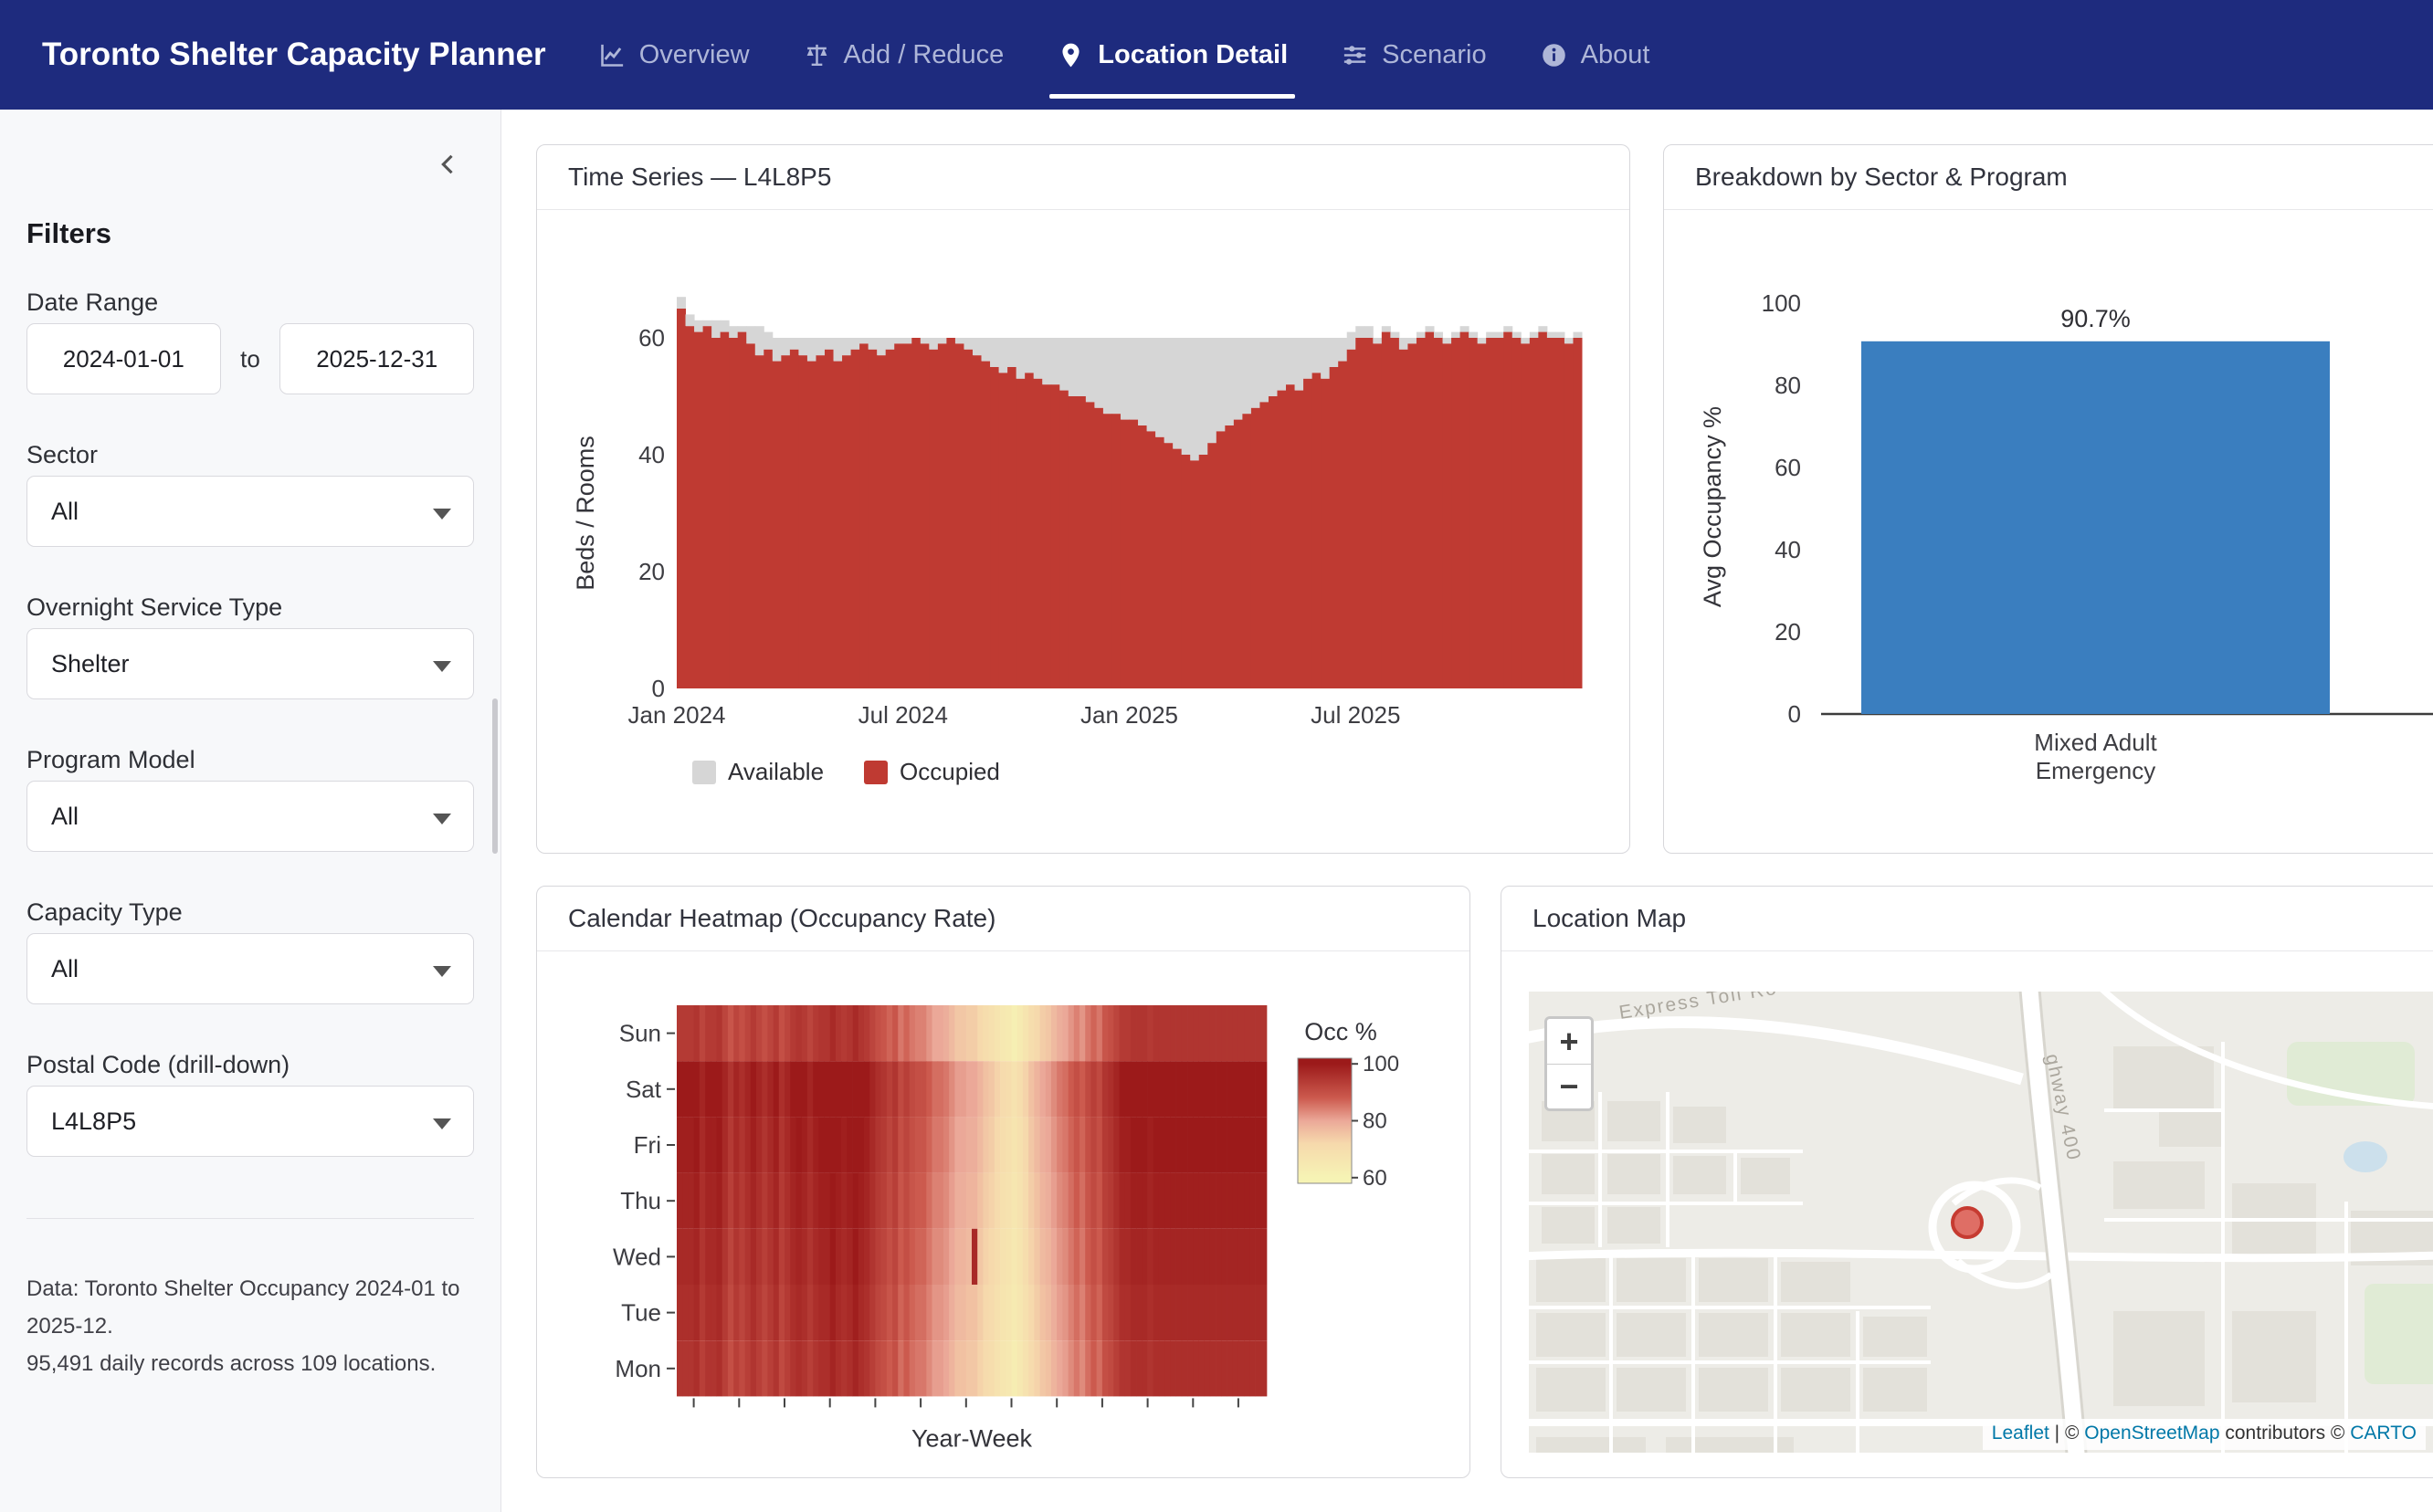 The image size is (2433, 1512). What do you see at coordinates (647, 1145) in the screenshot?
I see `svg-text: Fri` at bounding box center [647, 1145].